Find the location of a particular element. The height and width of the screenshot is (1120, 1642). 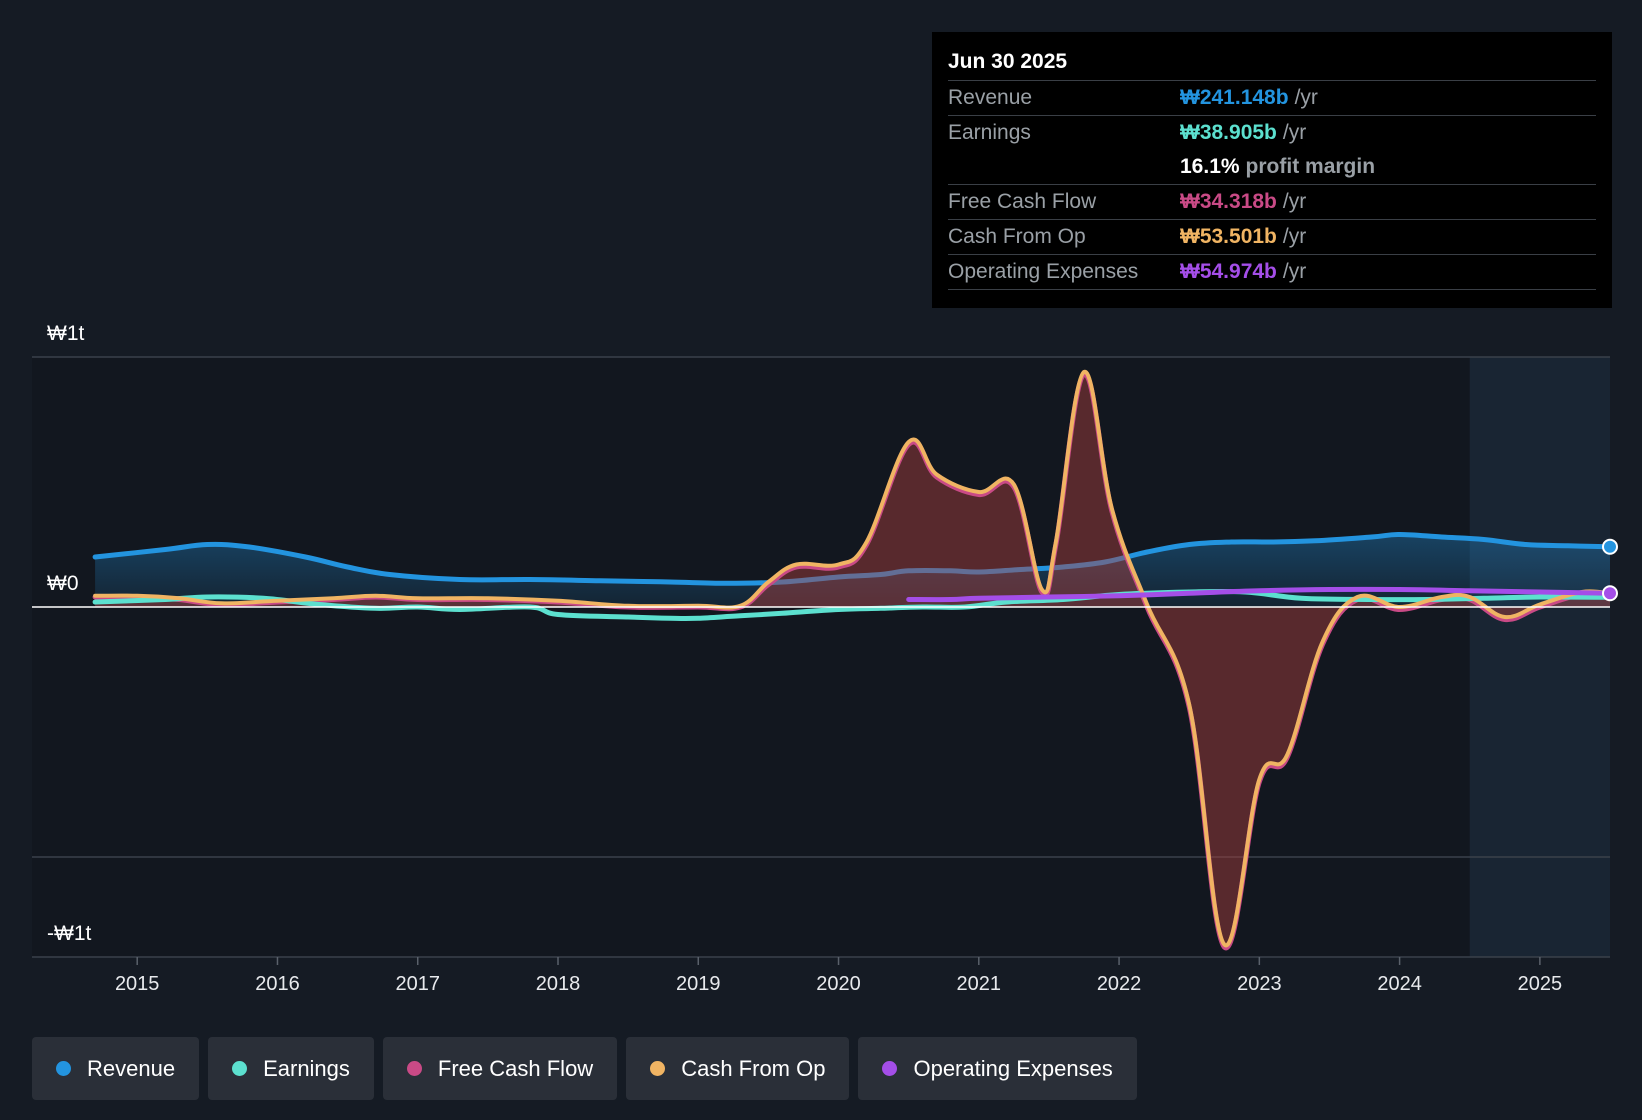

tooltip-label is located at coordinates (1064, 167).